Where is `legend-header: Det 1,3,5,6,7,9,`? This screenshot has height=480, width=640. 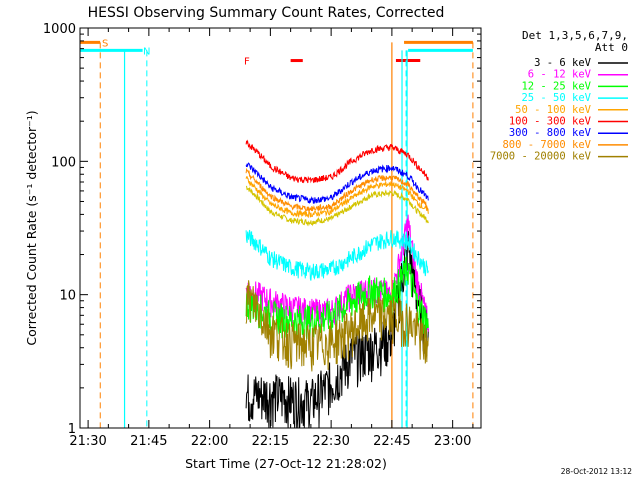 legend-header: Det 1,3,5,6,7,9, is located at coordinates (575, 35).